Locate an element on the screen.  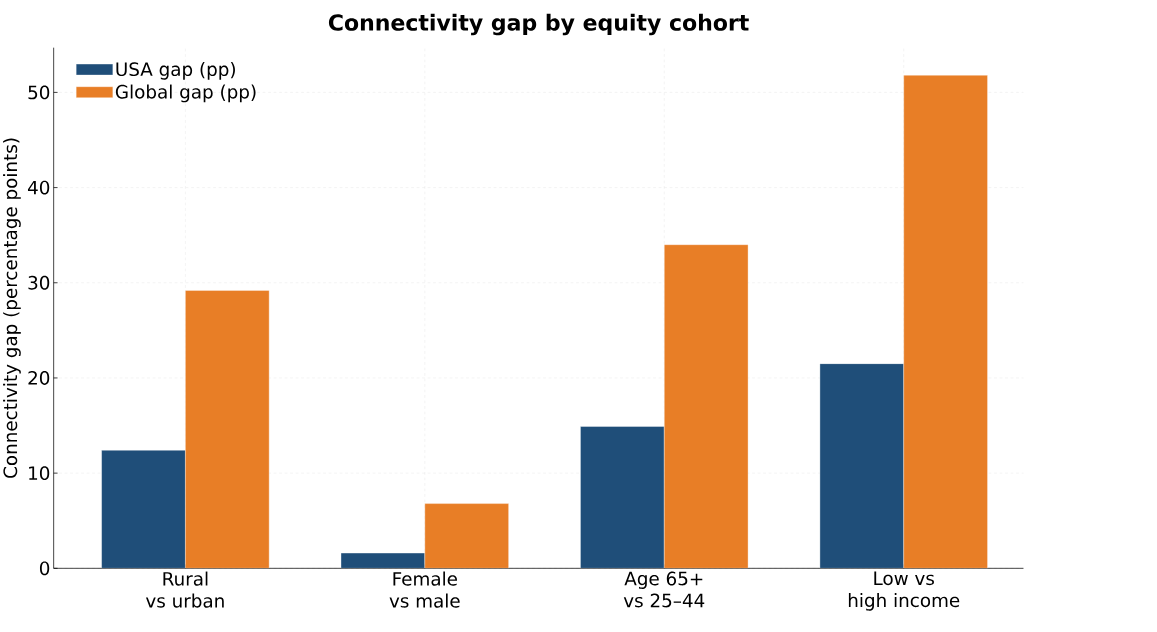
x-tick-label: Rural vs urban is located at coordinates (184, 589).